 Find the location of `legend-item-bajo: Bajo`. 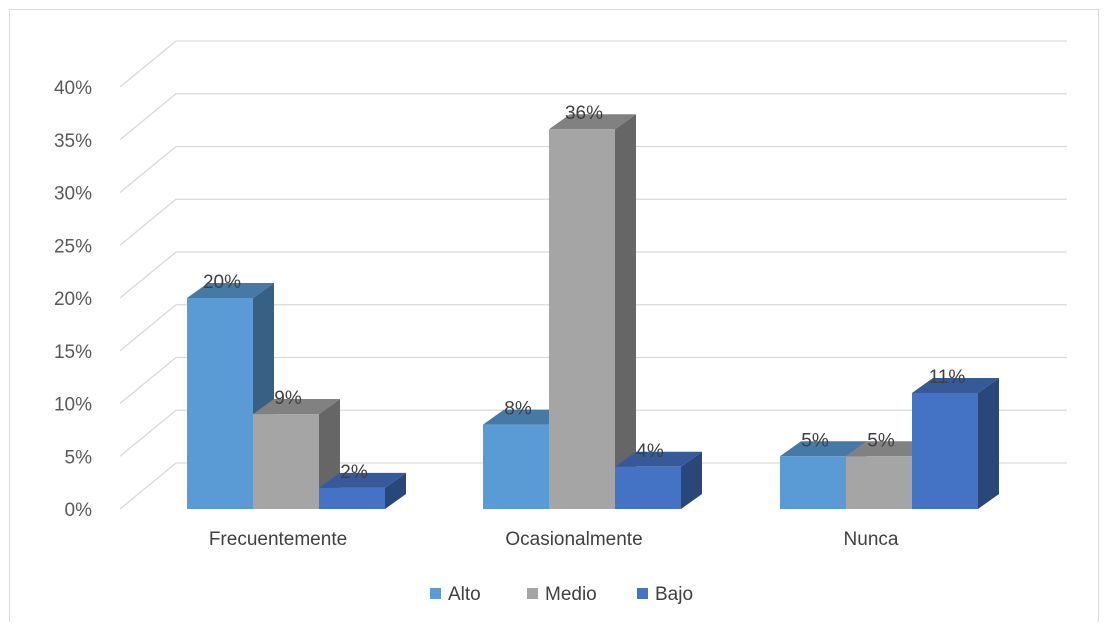

legend-item-bajo: Bajo is located at coordinates (665, 594).